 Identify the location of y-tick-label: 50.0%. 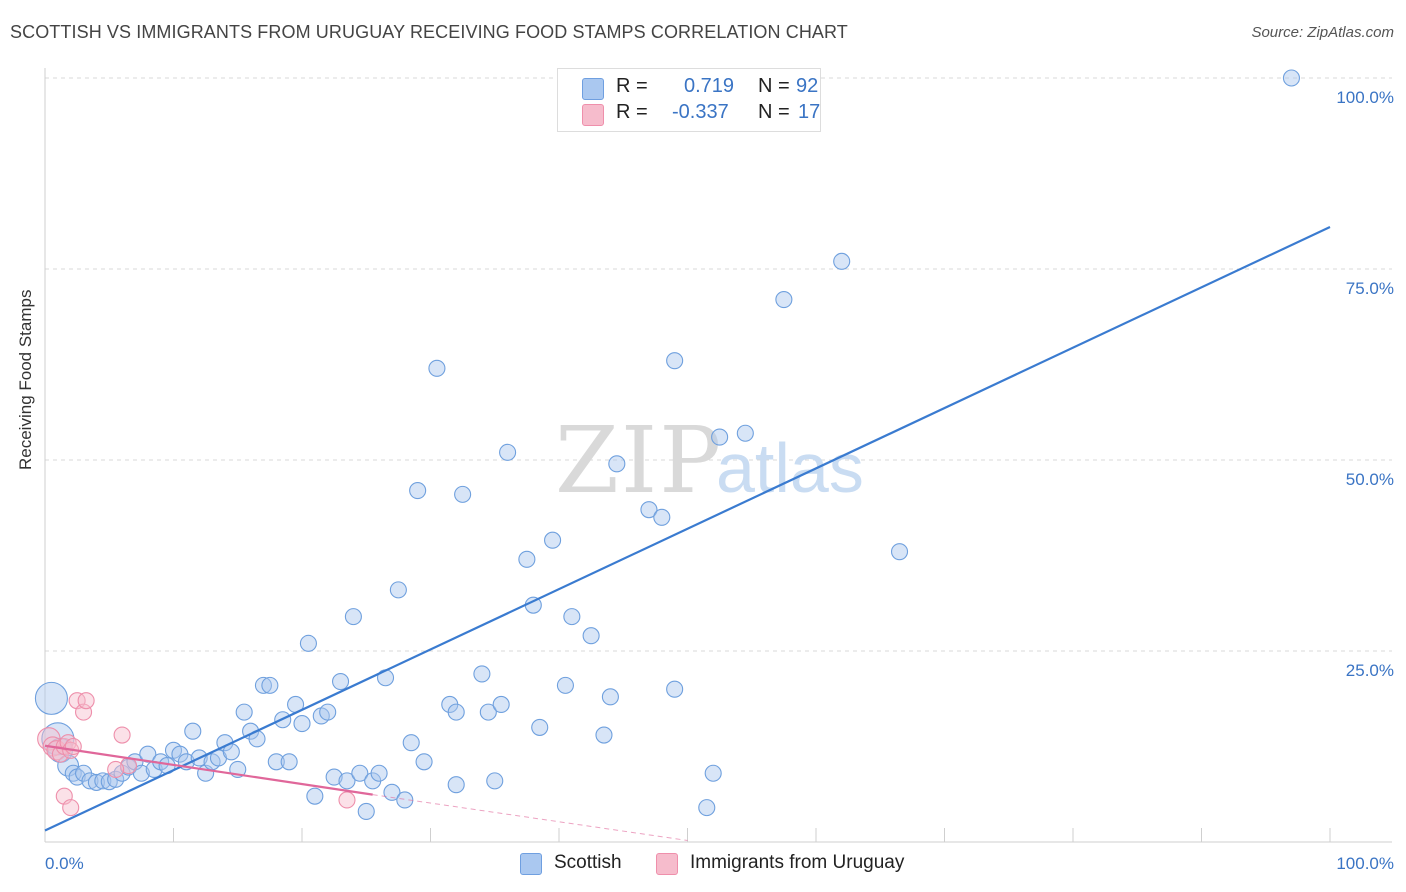
(1370, 479).